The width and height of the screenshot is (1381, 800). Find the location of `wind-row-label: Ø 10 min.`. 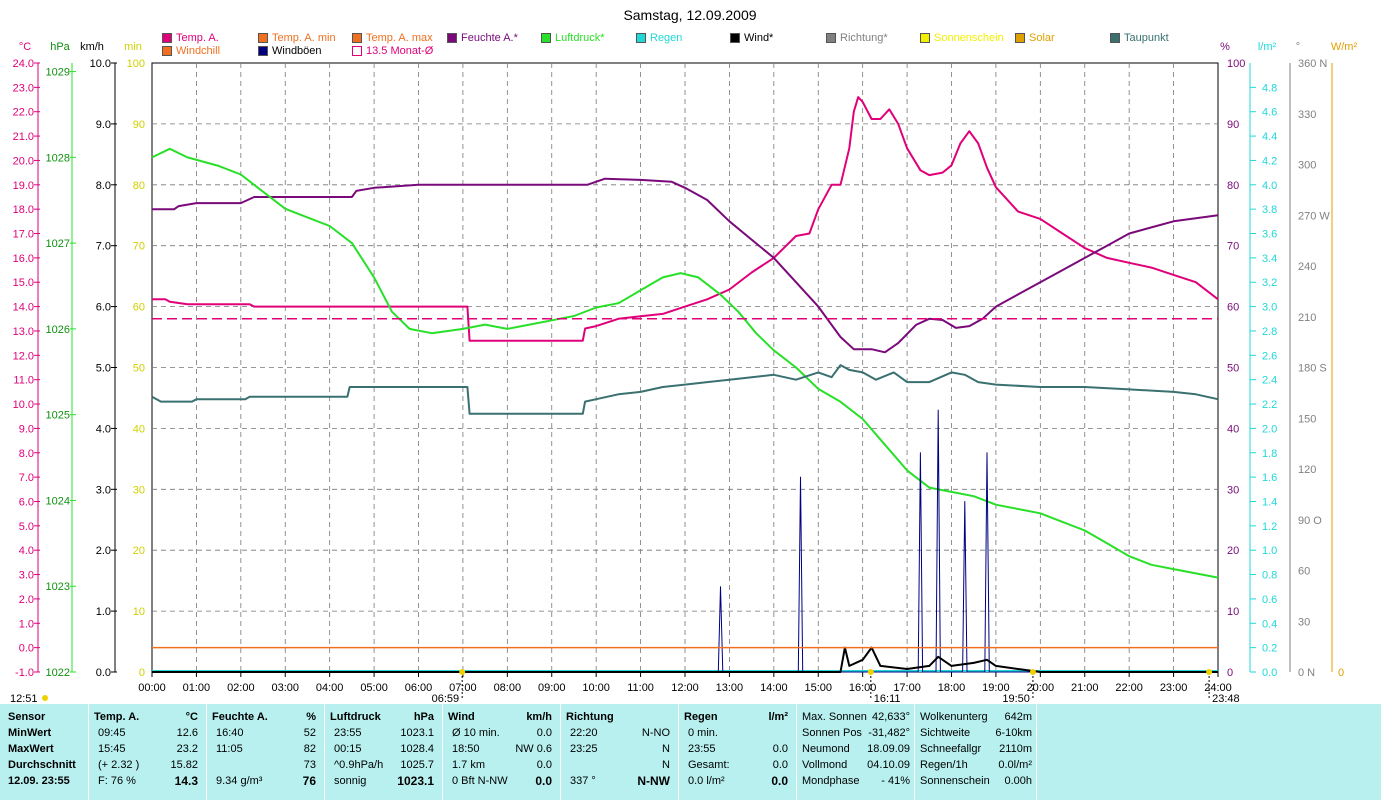

wind-row-label: Ø 10 min. is located at coordinates (476, 733).